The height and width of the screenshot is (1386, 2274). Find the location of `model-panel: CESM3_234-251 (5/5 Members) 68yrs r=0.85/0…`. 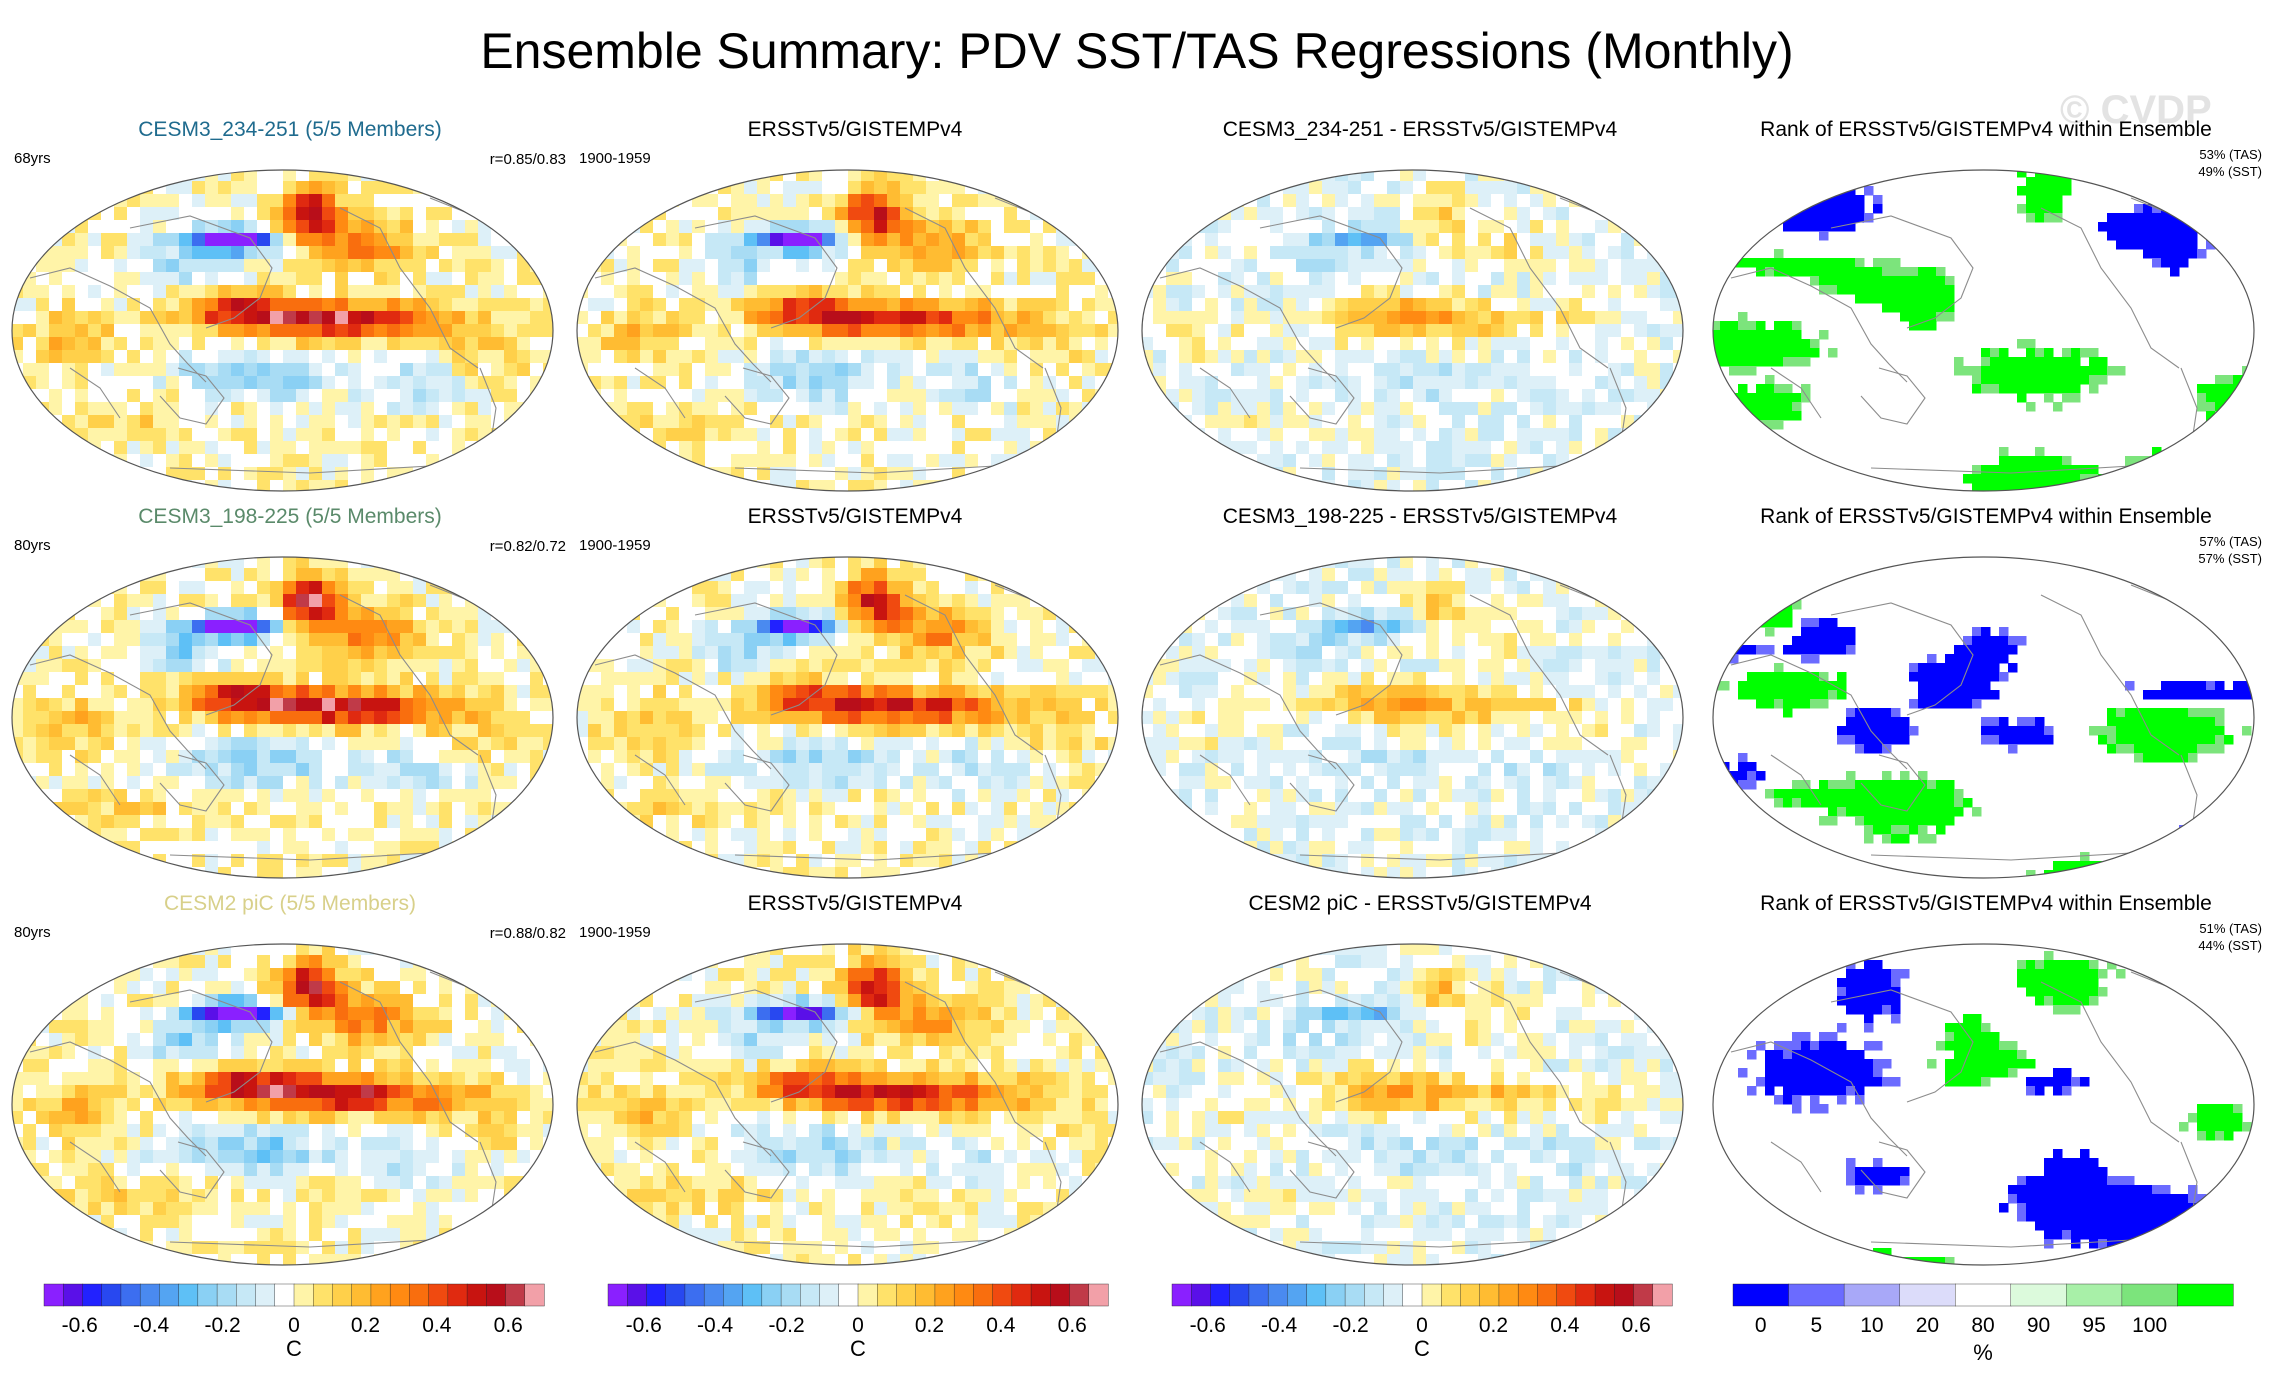

model-panel: CESM3_234-251 (5/5 Members) 68yrs r=0.85/0… is located at coordinates (290, 305).